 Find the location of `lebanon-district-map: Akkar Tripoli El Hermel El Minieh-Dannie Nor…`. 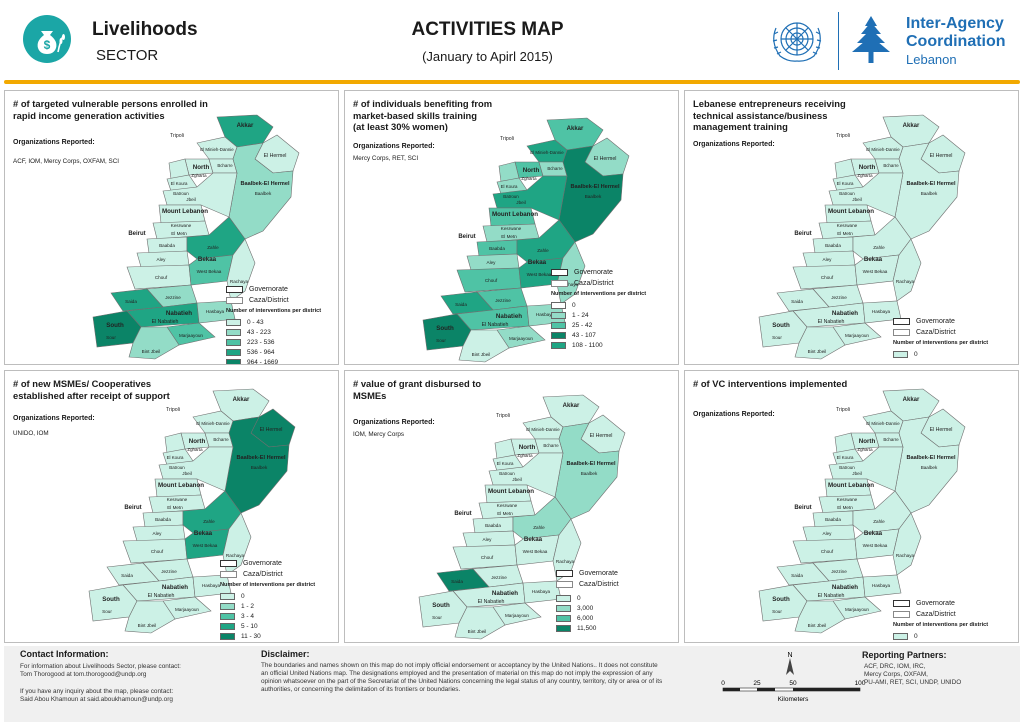

lebanon-district-map: Akkar Tripoli El Hermel El Minieh-Dannie Nor… is located at coordinates (196, 237).